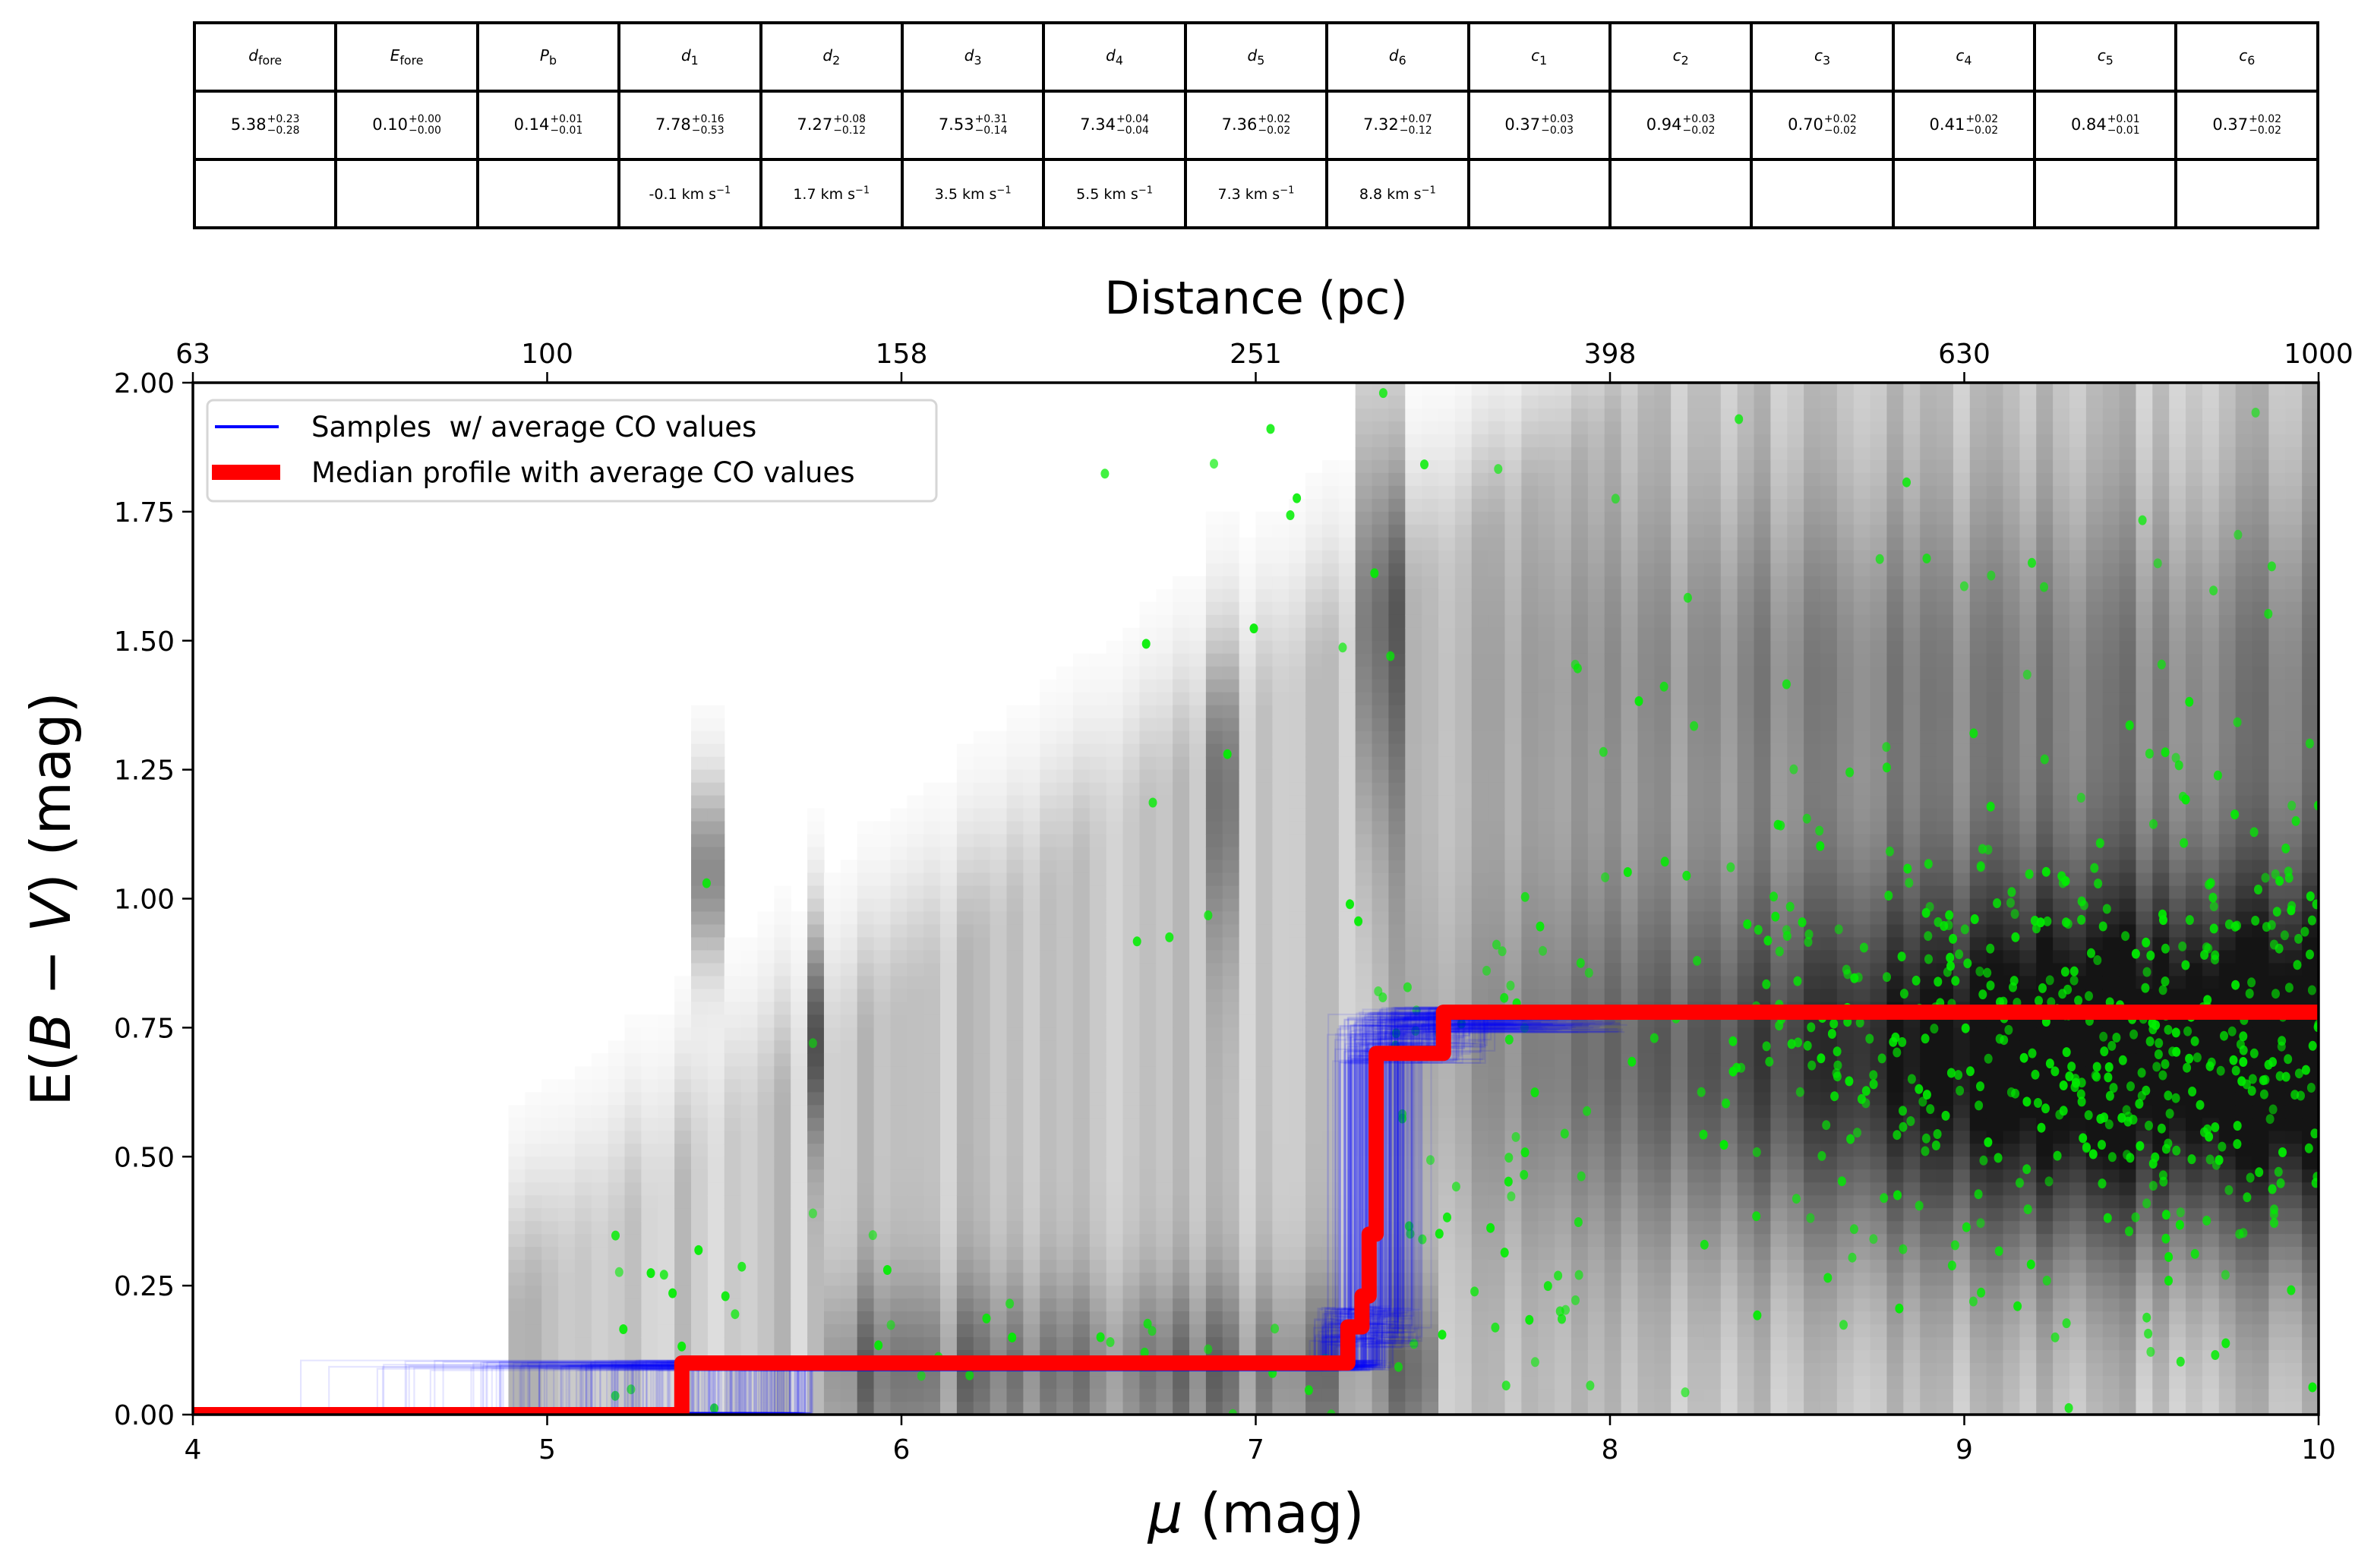 Image resolution: width=2374 pixels, height=1568 pixels. What do you see at coordinates (1146, 191) in the screenshot?
I see `velocity-exponent: −1` at bounding box center [1146, 191].